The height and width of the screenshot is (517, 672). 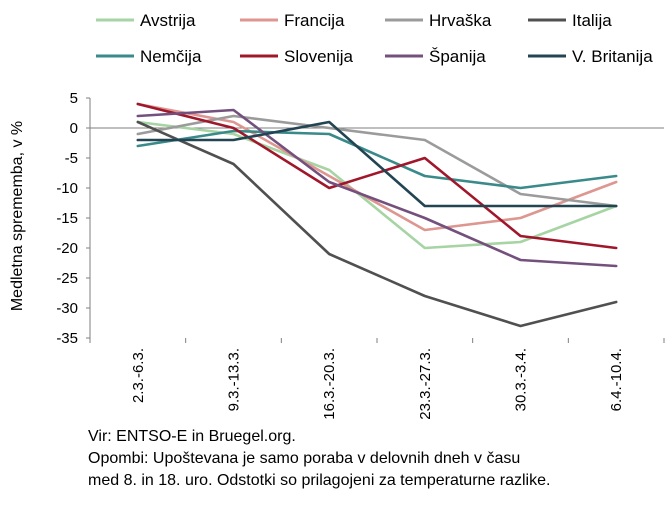 I want to click on legend-label: Italija, so click(x=592, y=20).